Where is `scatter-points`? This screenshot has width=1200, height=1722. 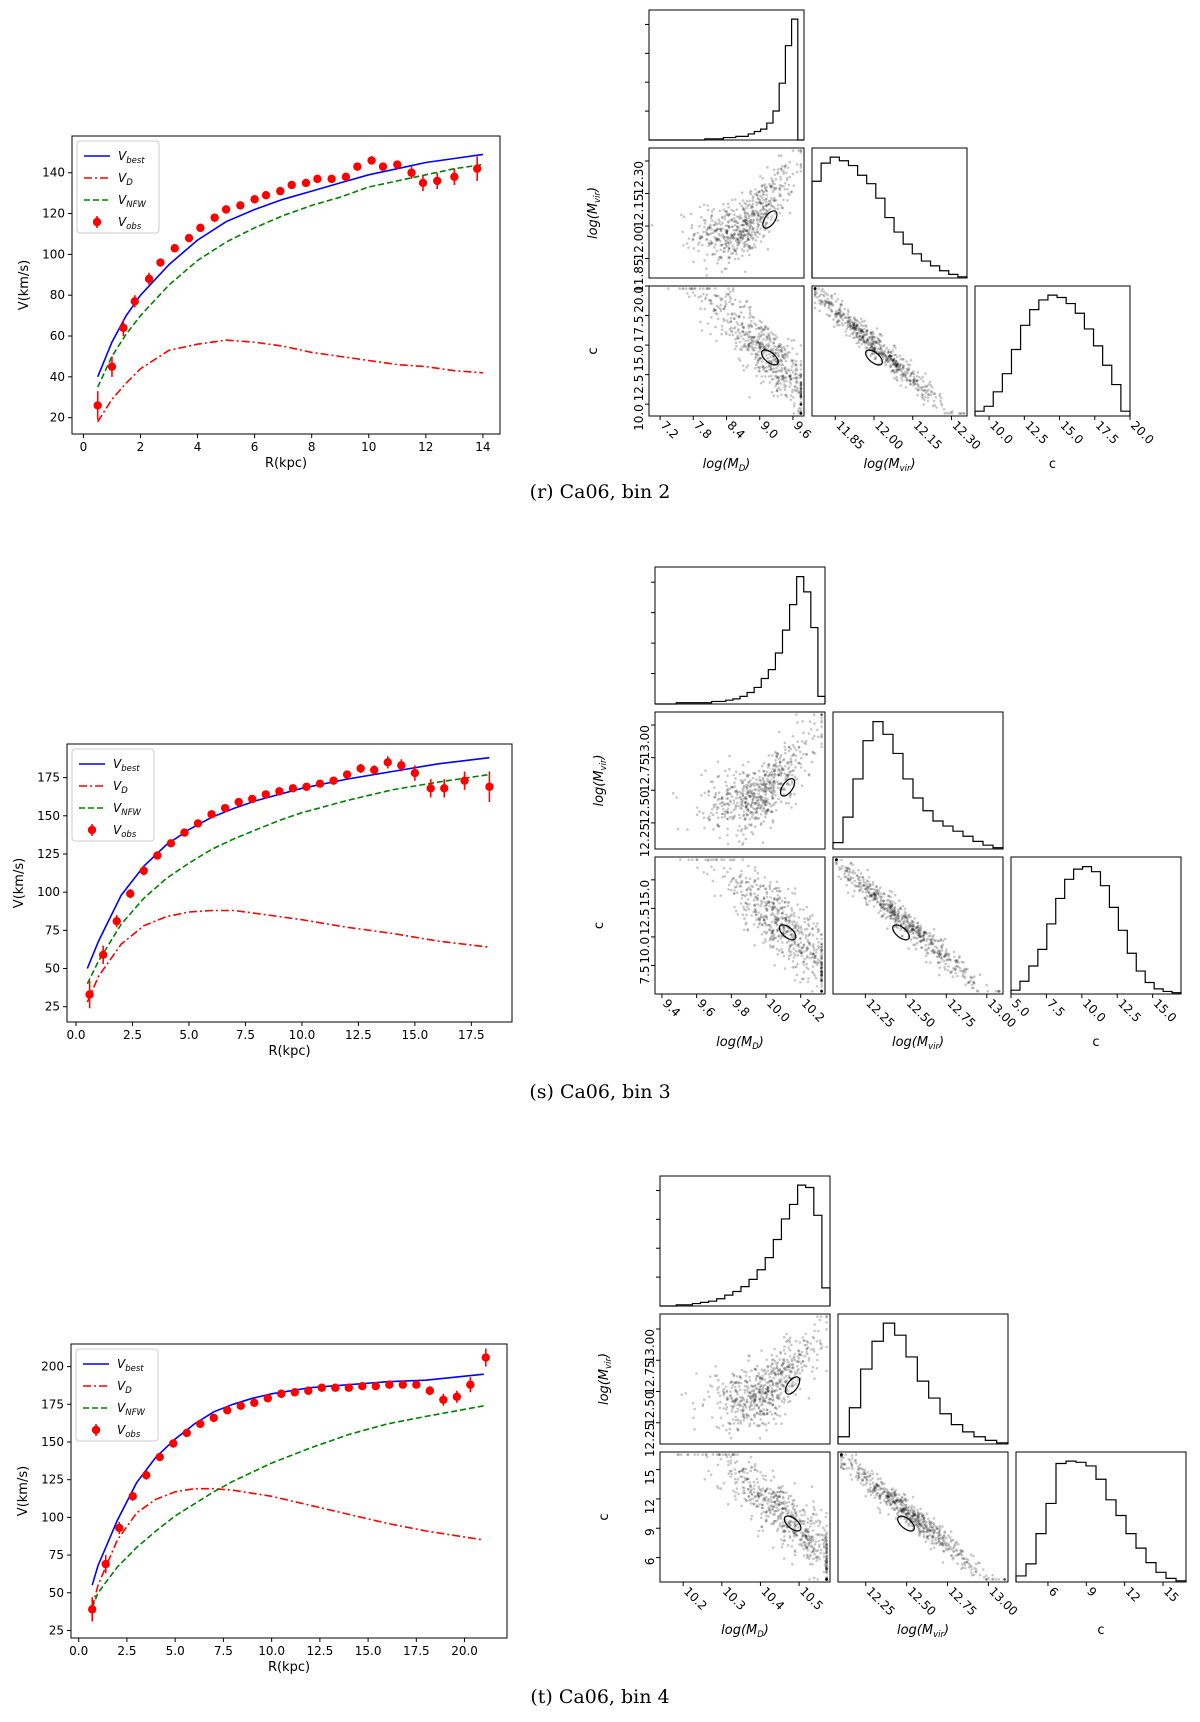 scatter-points is located at coordinates (726, 213).